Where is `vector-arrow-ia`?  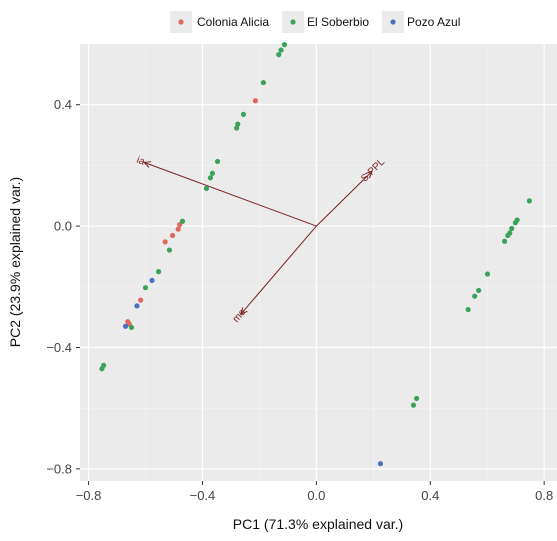
vector-arrow-ia is located at coordinates (230, 194).